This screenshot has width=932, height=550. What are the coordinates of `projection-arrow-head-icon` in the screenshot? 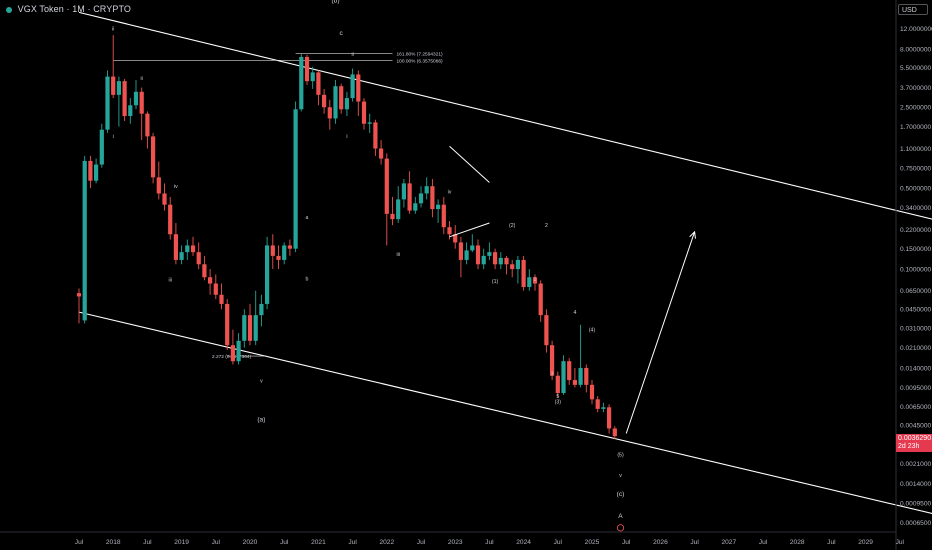 It's located at (692, 234).